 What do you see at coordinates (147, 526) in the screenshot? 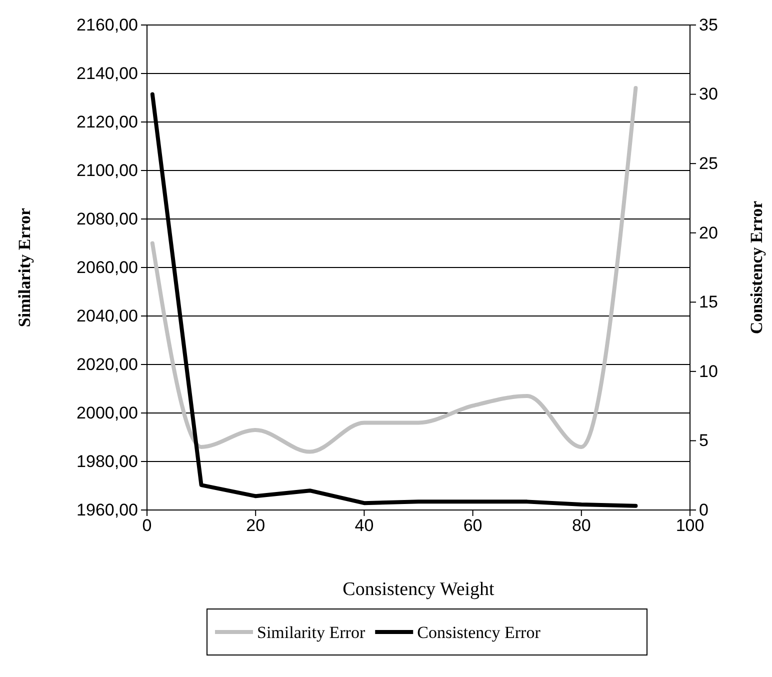
I see `x-tick-label: 0` at bounding box center [147, 526].